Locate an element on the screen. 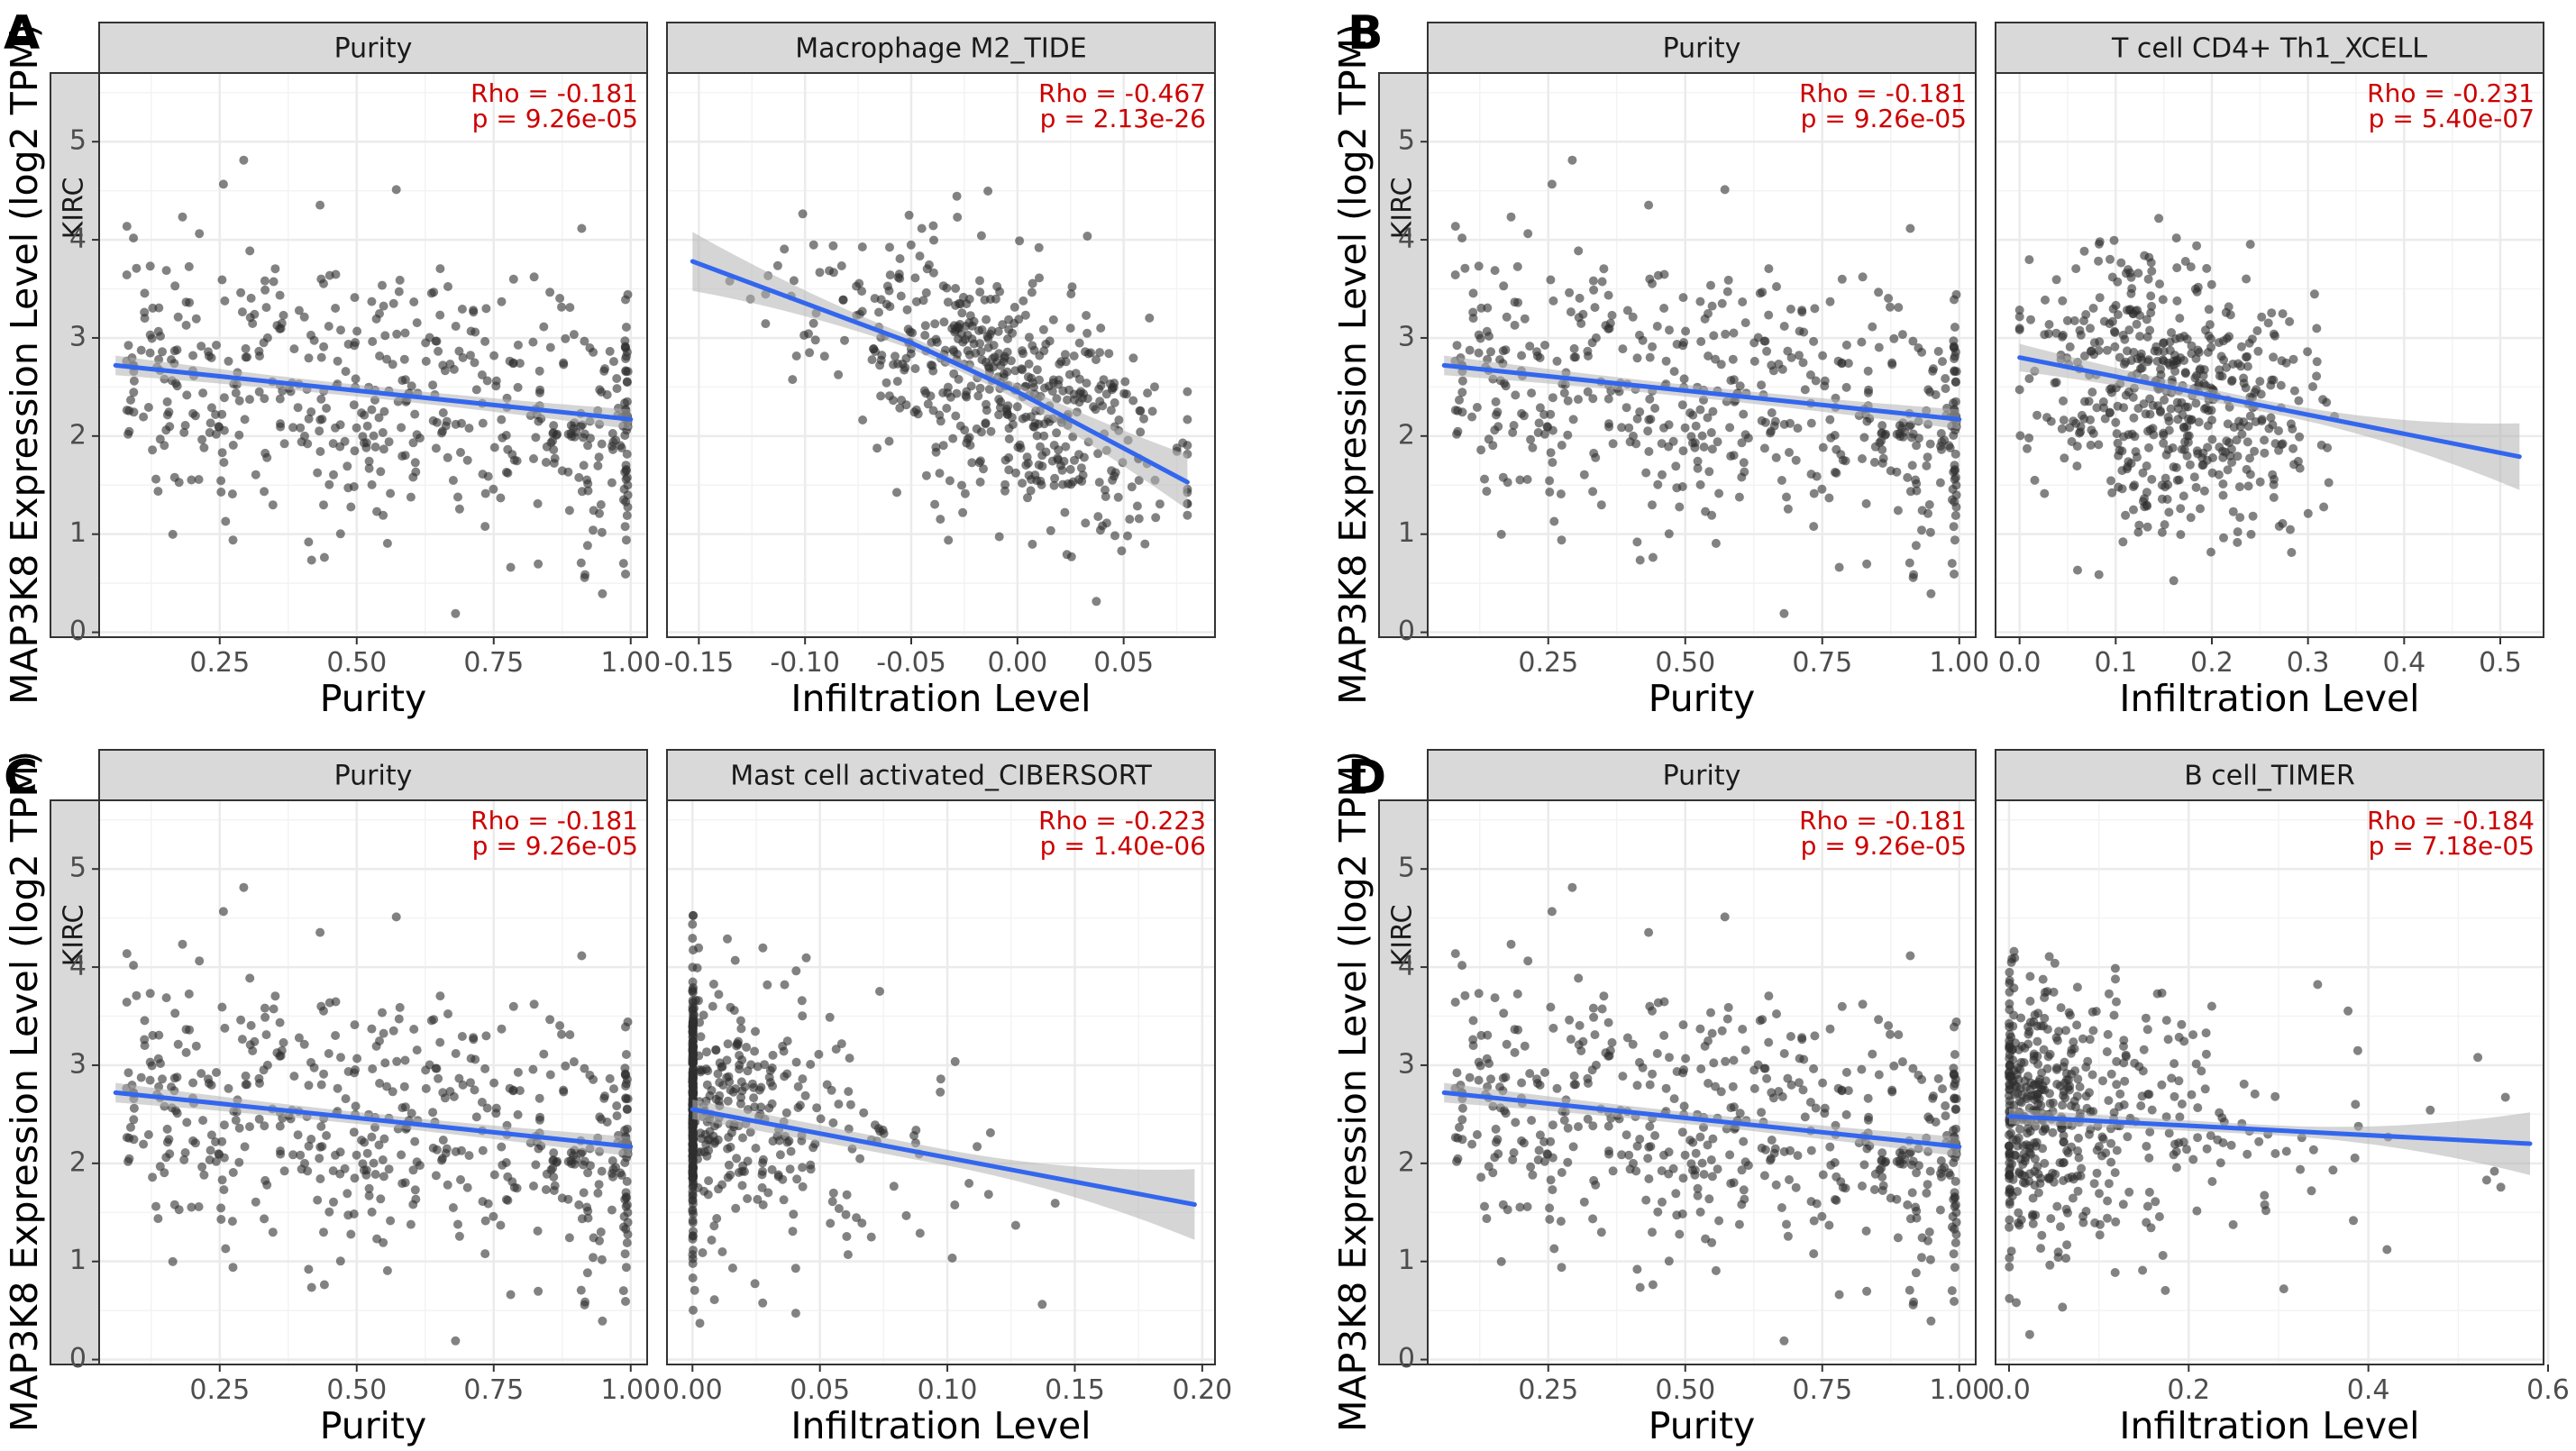 The image size is (2576, 1451). p-value-label: p = 2.13e-26 is located at coordinates (1123, 118).